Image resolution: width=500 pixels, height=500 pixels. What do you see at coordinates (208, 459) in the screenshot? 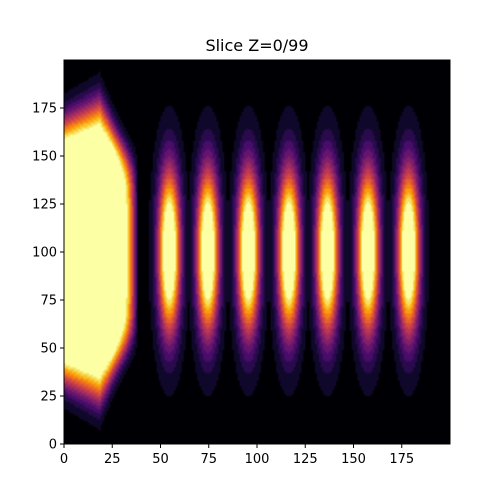
I see `x-tick-label: 75` at bounding box center [208, 459].